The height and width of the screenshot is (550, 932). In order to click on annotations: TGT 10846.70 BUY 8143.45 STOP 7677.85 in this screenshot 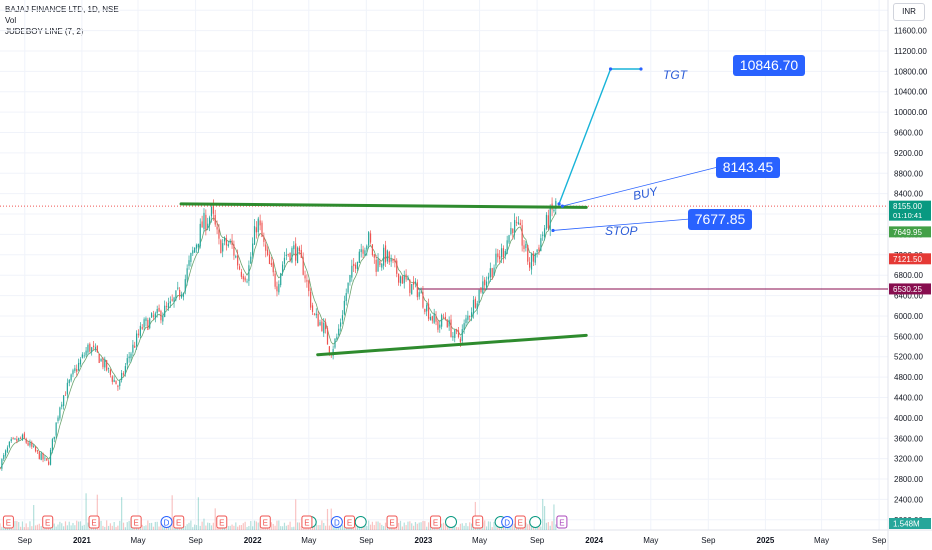, I will do `click(678, 146)`.